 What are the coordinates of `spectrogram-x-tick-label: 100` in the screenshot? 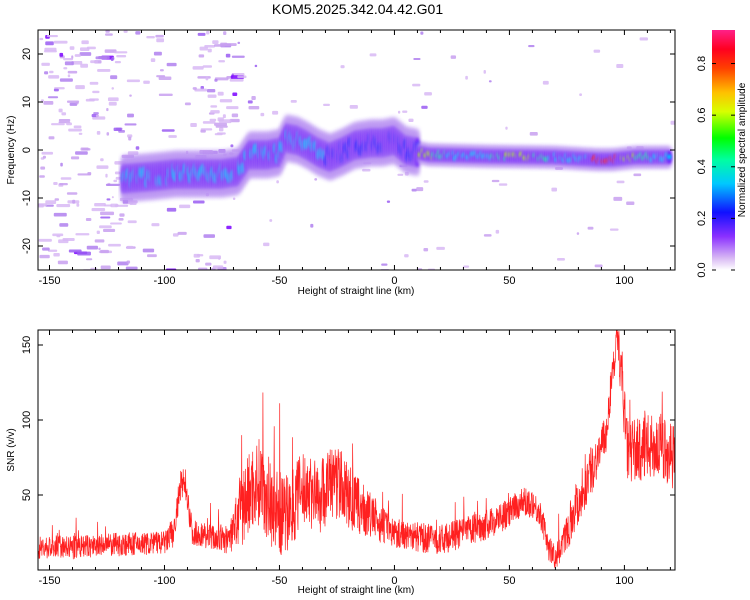 It's located at (624, 281).